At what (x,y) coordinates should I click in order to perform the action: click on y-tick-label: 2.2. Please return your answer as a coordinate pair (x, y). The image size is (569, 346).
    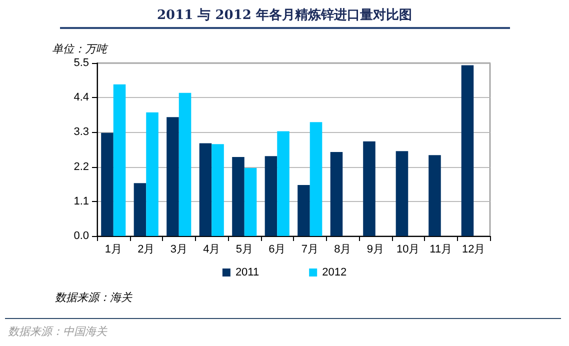
    Looking at the image, I should click on (81, 166).